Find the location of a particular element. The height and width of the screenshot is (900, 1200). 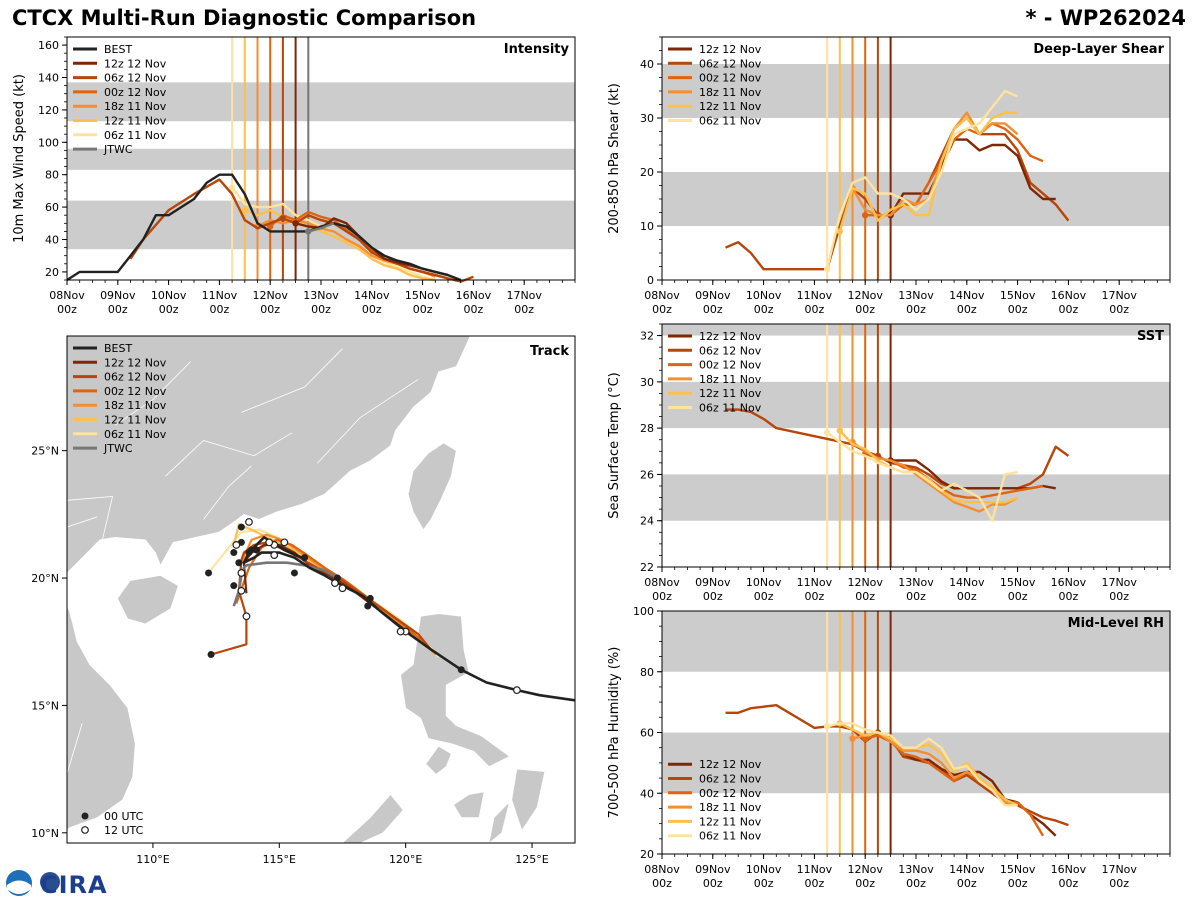

track-legend-marker-12utc is located at coordinates (85, 830).